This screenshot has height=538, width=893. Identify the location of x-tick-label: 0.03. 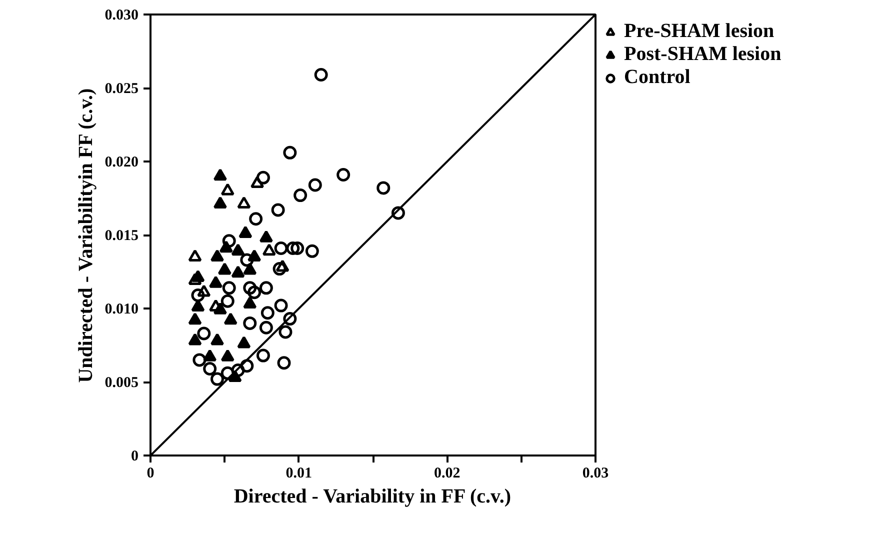
(595, 474).